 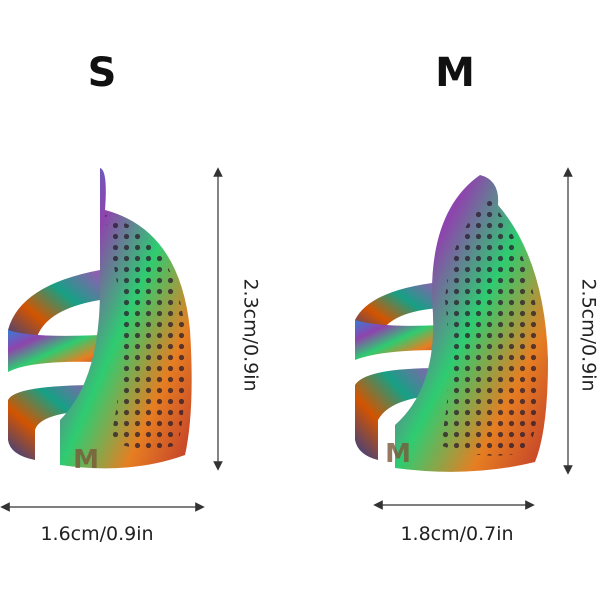 What do you see at coordinates (96, 534) in the screenshot?
I see `width-label: 1.6cm/0.9in` at bounding box center [96, 534].